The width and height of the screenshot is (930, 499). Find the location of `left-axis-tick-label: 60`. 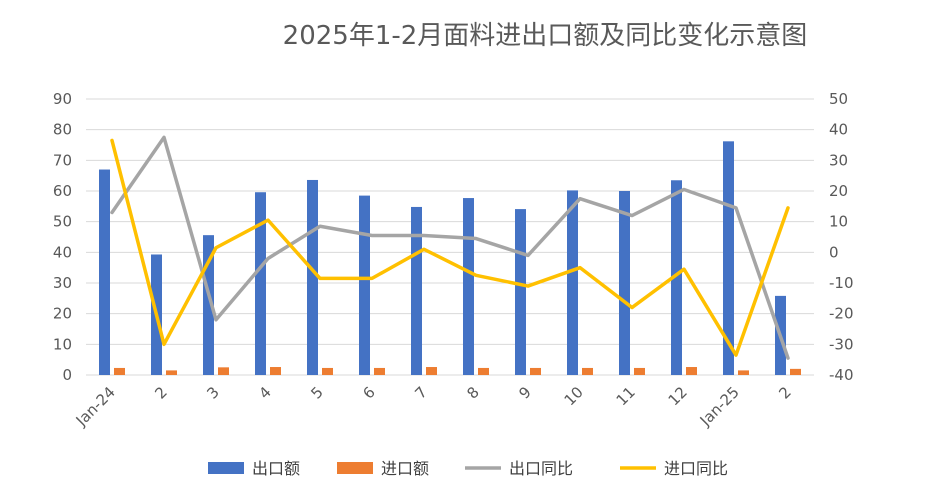

left-axis-tick-label: 60 is located at coordinates (62, 191).